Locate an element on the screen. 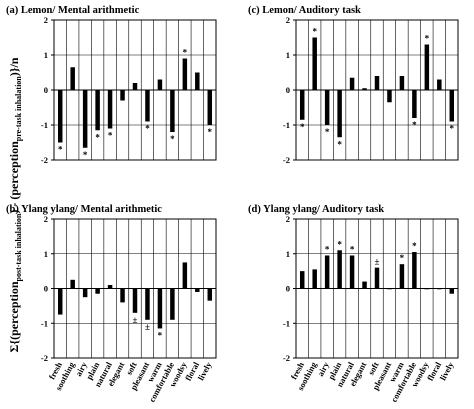  y-label-sub-2: pre-task inhalation is located at coordinates (18, 109).